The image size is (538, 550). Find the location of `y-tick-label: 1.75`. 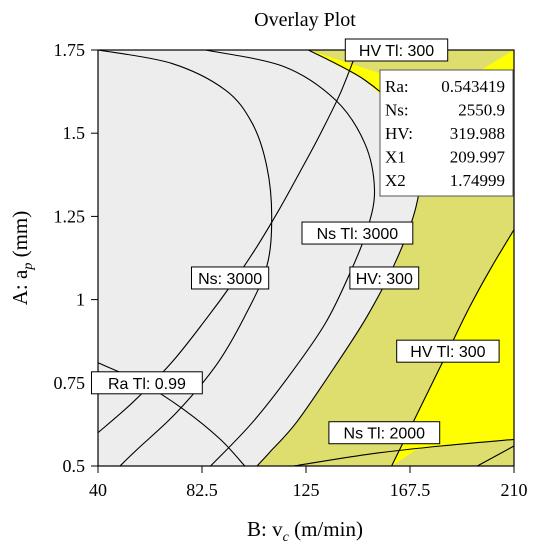

y-tick-label: 1.75 is located at coordinates (70, 50).